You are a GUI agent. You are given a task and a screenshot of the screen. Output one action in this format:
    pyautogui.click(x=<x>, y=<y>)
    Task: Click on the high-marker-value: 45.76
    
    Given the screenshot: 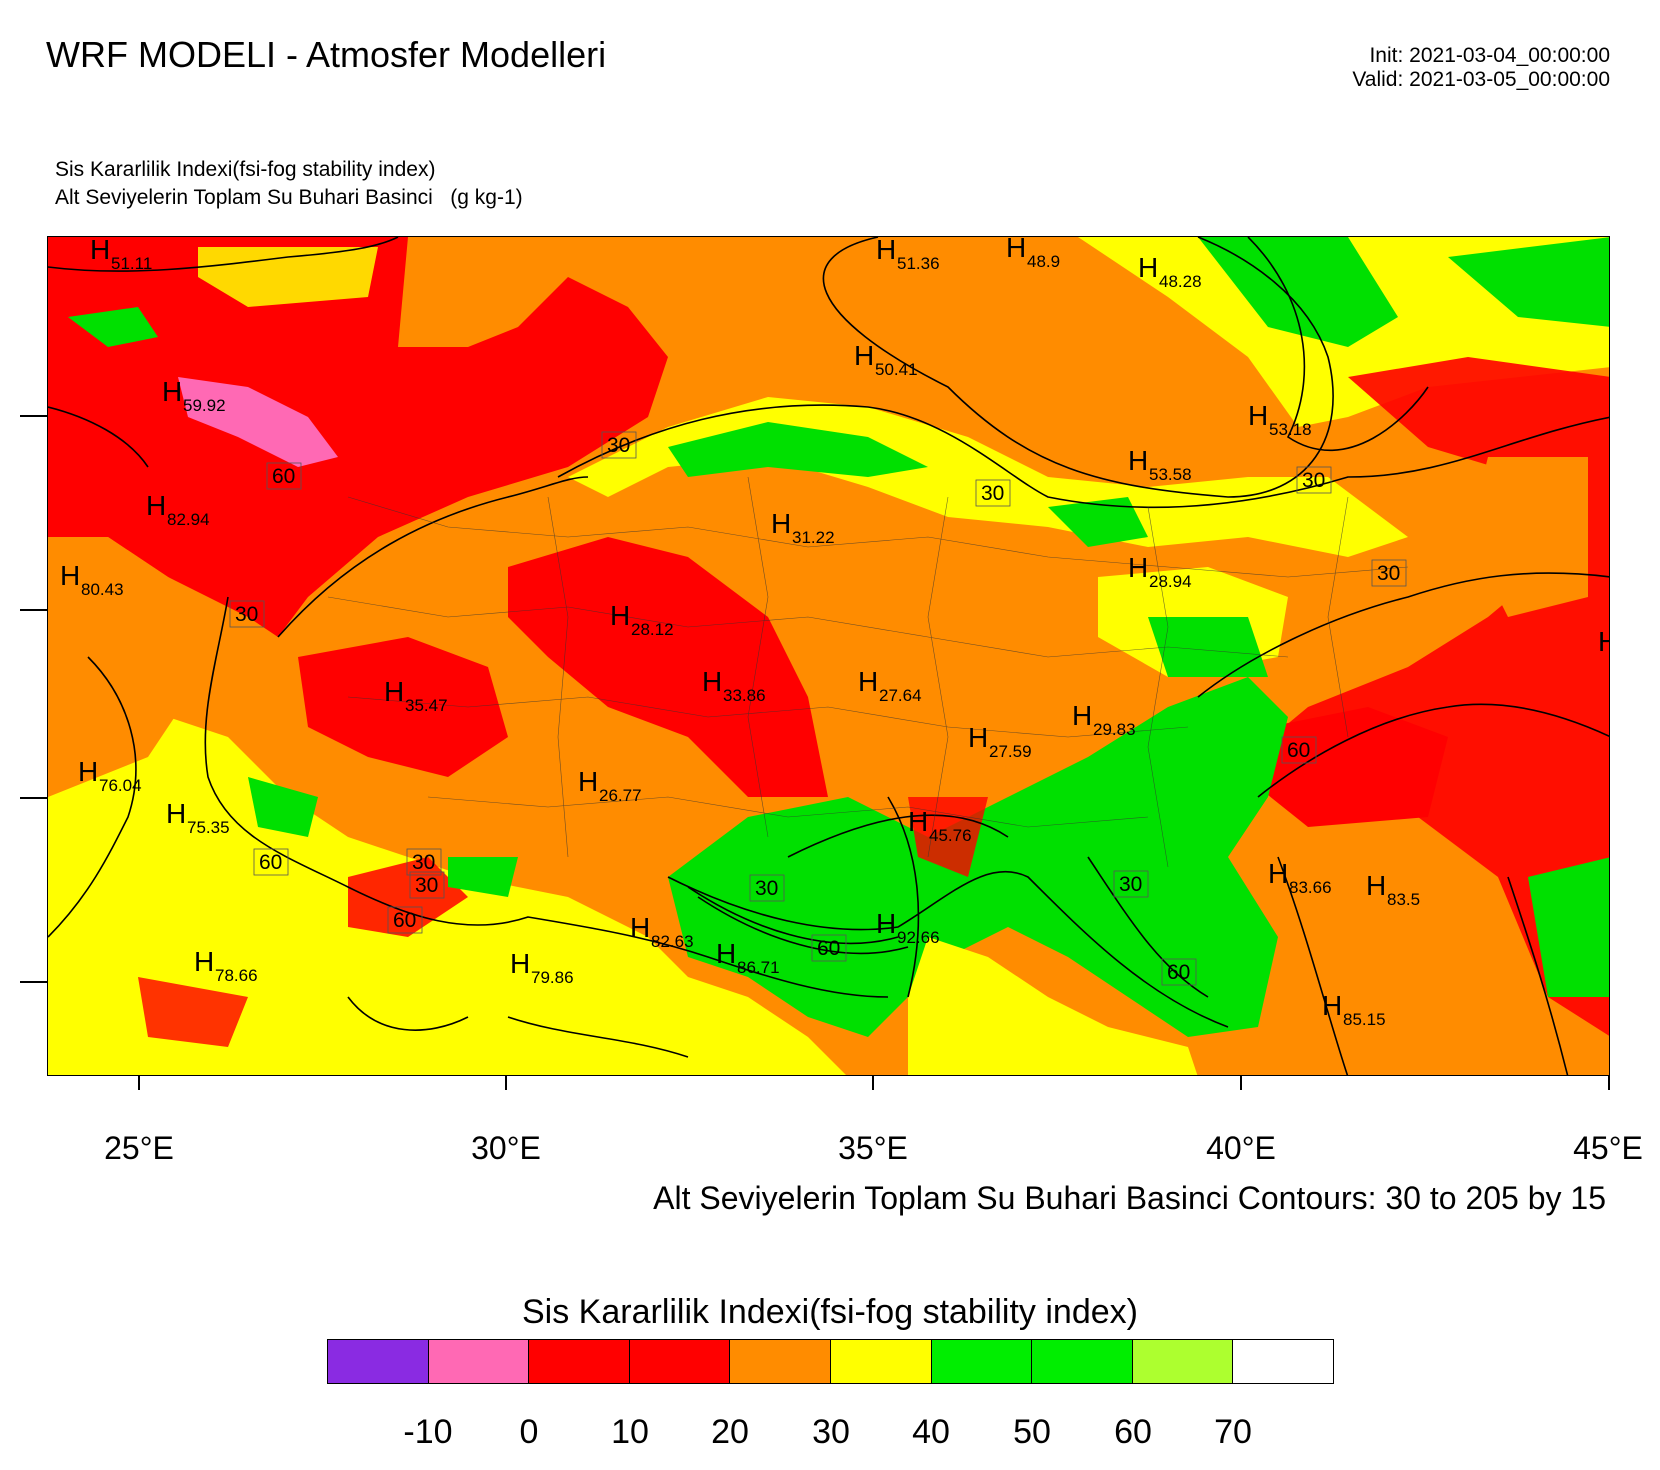 What is the action you would take?
    pyautogui.click(x=950, y=835)
    